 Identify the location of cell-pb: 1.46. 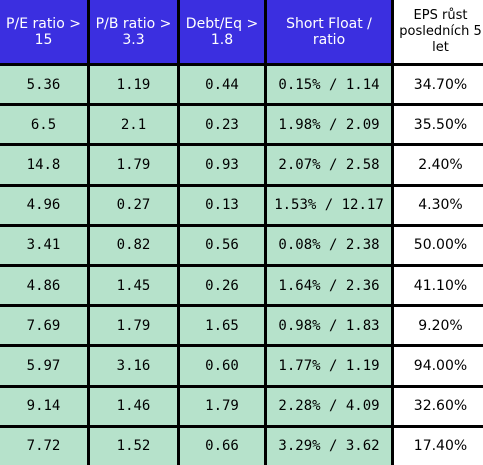
(133, 406).